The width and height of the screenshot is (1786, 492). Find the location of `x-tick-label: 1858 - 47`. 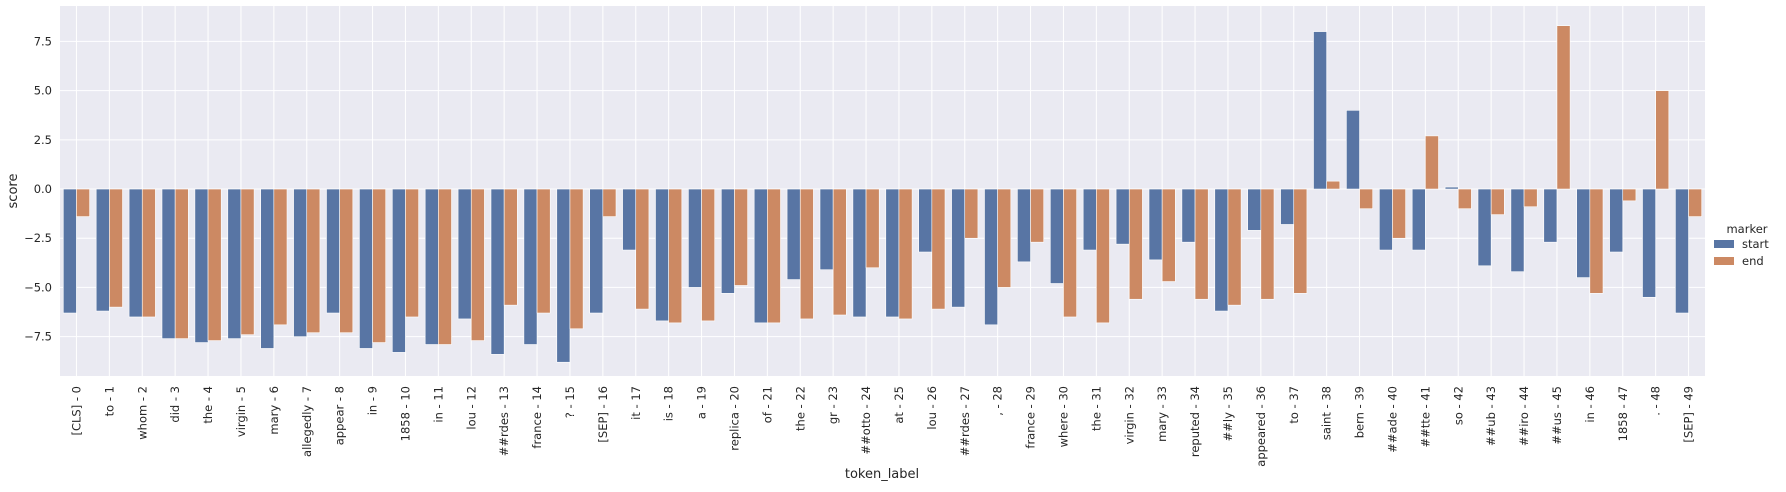

x-tick-label: 1858 - 47 is located at coordinates (1623, 413).